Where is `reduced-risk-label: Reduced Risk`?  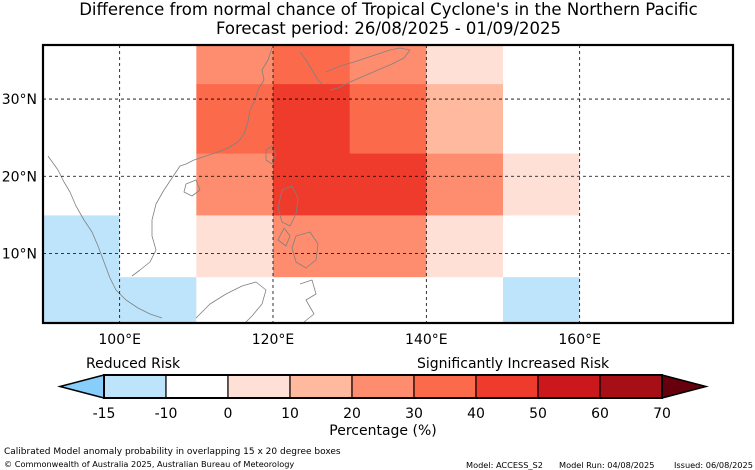 reduced-risk-label: Reduced Risk is located at coordinates (133, 364).